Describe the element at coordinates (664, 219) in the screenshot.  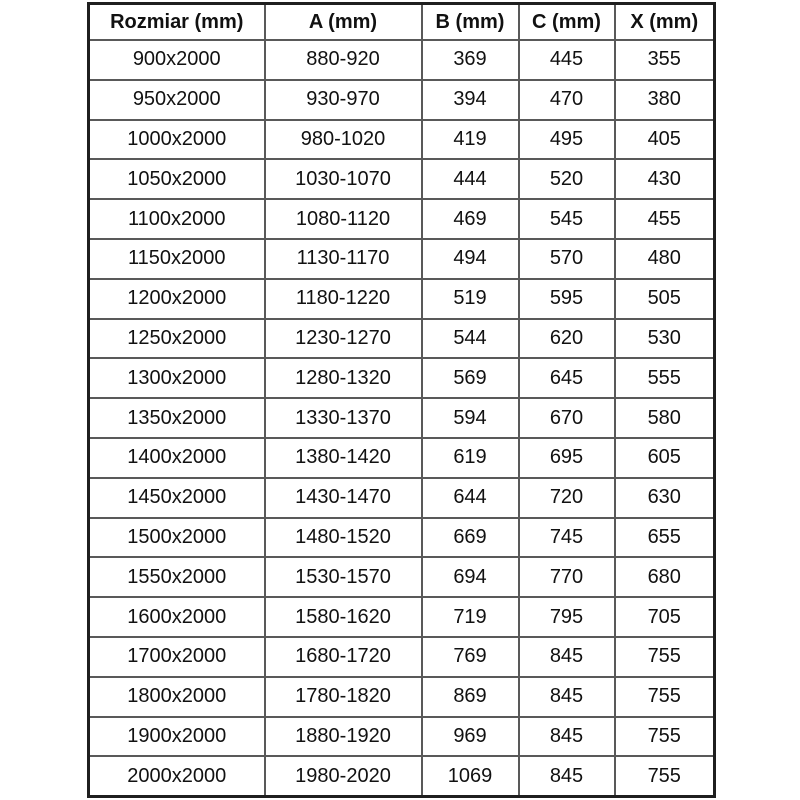
I see `table-cell: 455` at that location.